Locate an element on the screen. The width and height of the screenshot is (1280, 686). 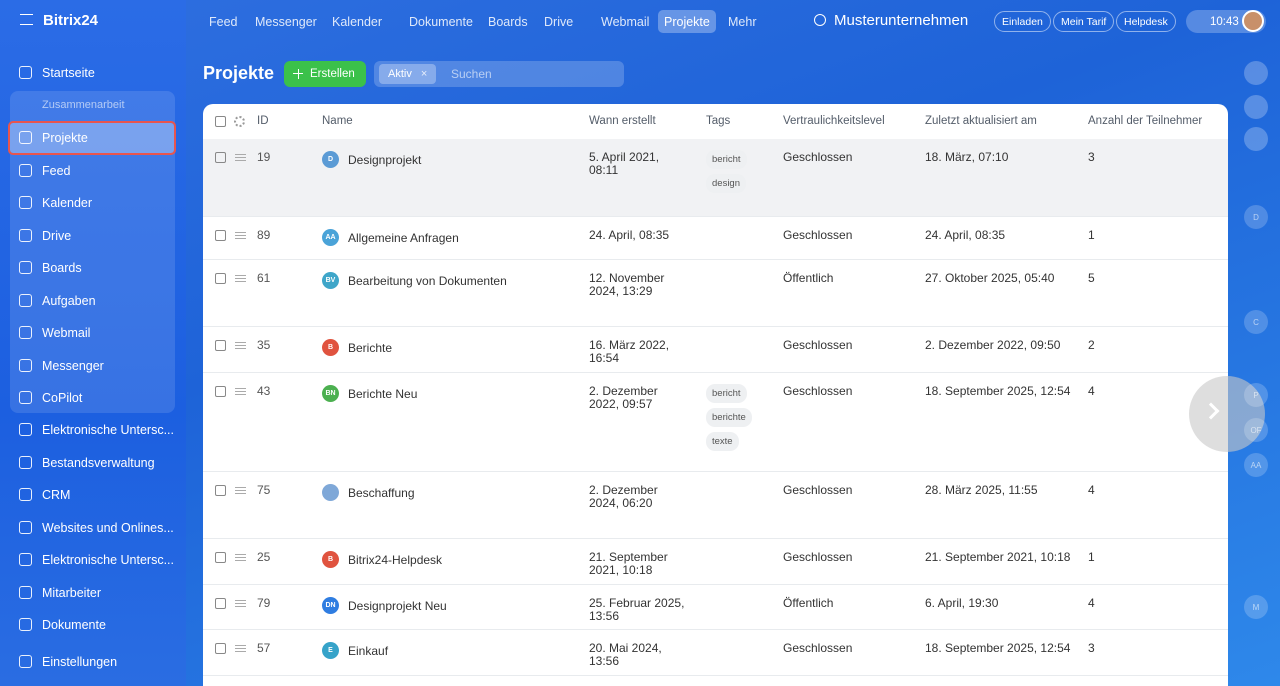
sidebar-item: Mitarbeiter is located at coordinates (92, 593).